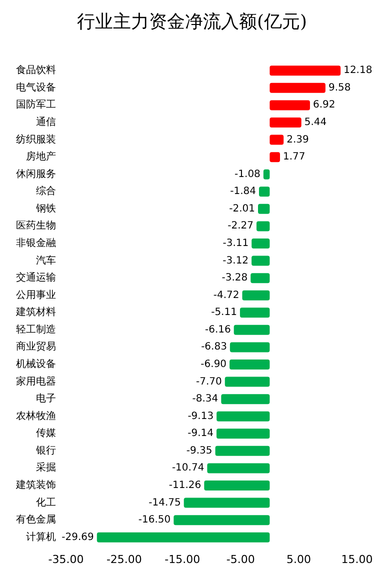  What do you see at coordinates (36, 346) in the screenshot?
I see `y-tick-label: 商业贸易` at bounding box center [36, 346].